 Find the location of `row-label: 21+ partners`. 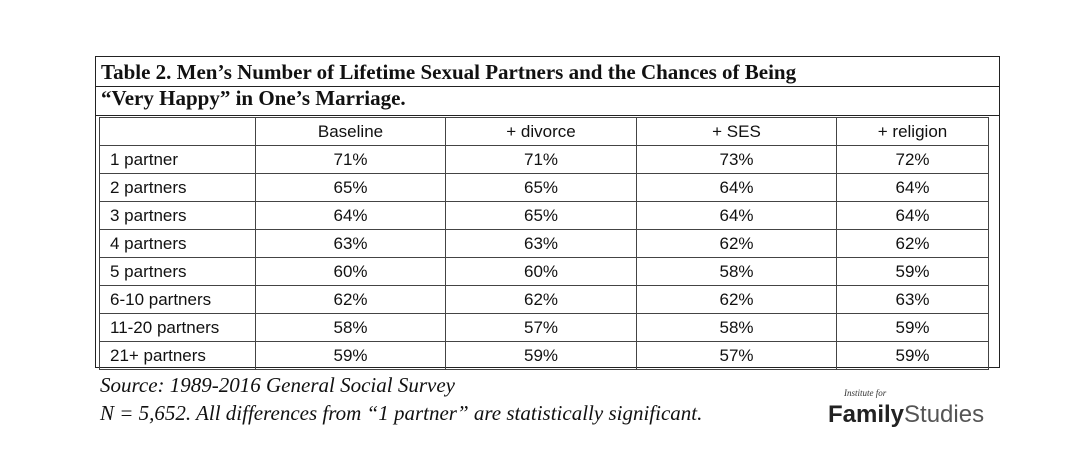

row-label: 21+ partners is located at coordinates (177, 355).